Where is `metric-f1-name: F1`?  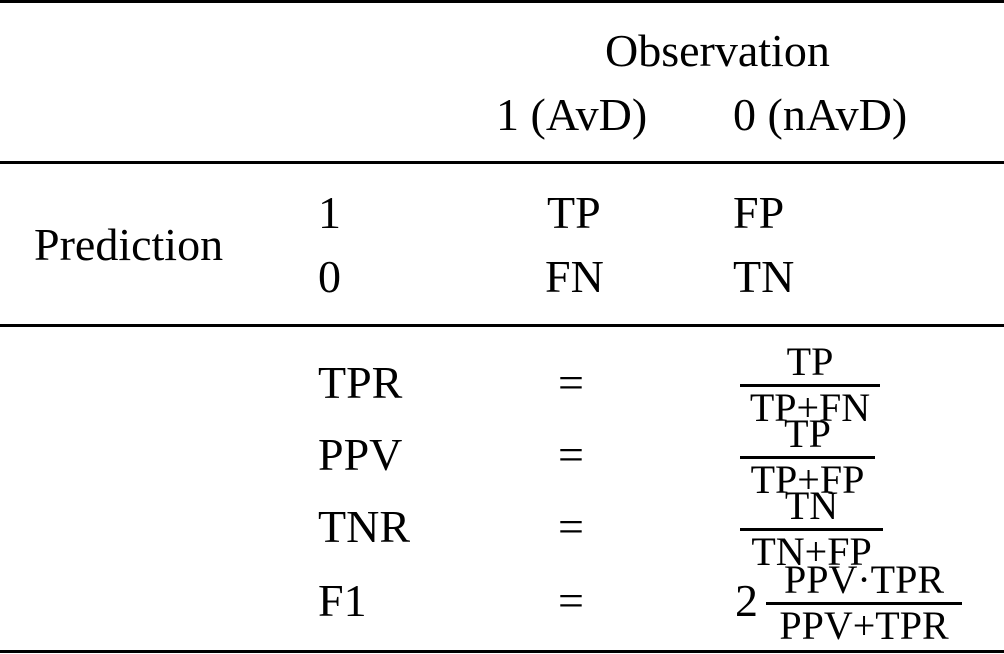
metric-f1-name: F1 is located at coordinates (342, 600).